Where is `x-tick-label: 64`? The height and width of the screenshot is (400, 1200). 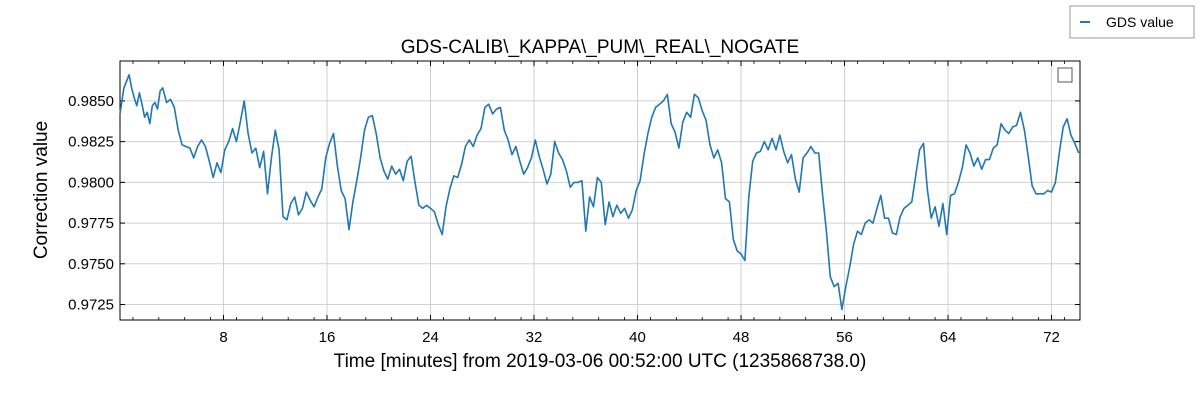
x-tick-label: 64 is located at coordinates (948, 337).